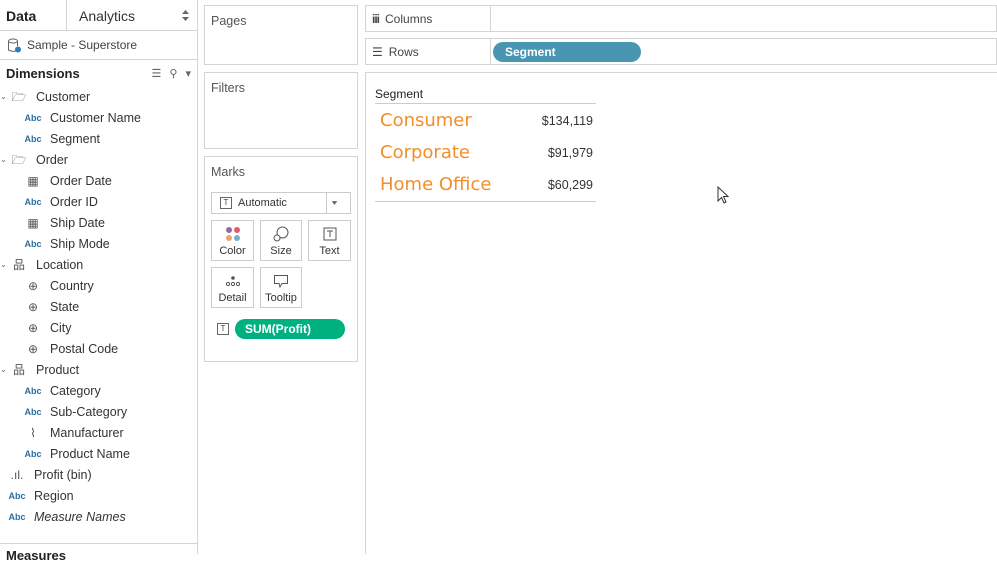 This screenshot has height=567, width=997. I want to click on field-label: Ship Date, so click(77, 222).